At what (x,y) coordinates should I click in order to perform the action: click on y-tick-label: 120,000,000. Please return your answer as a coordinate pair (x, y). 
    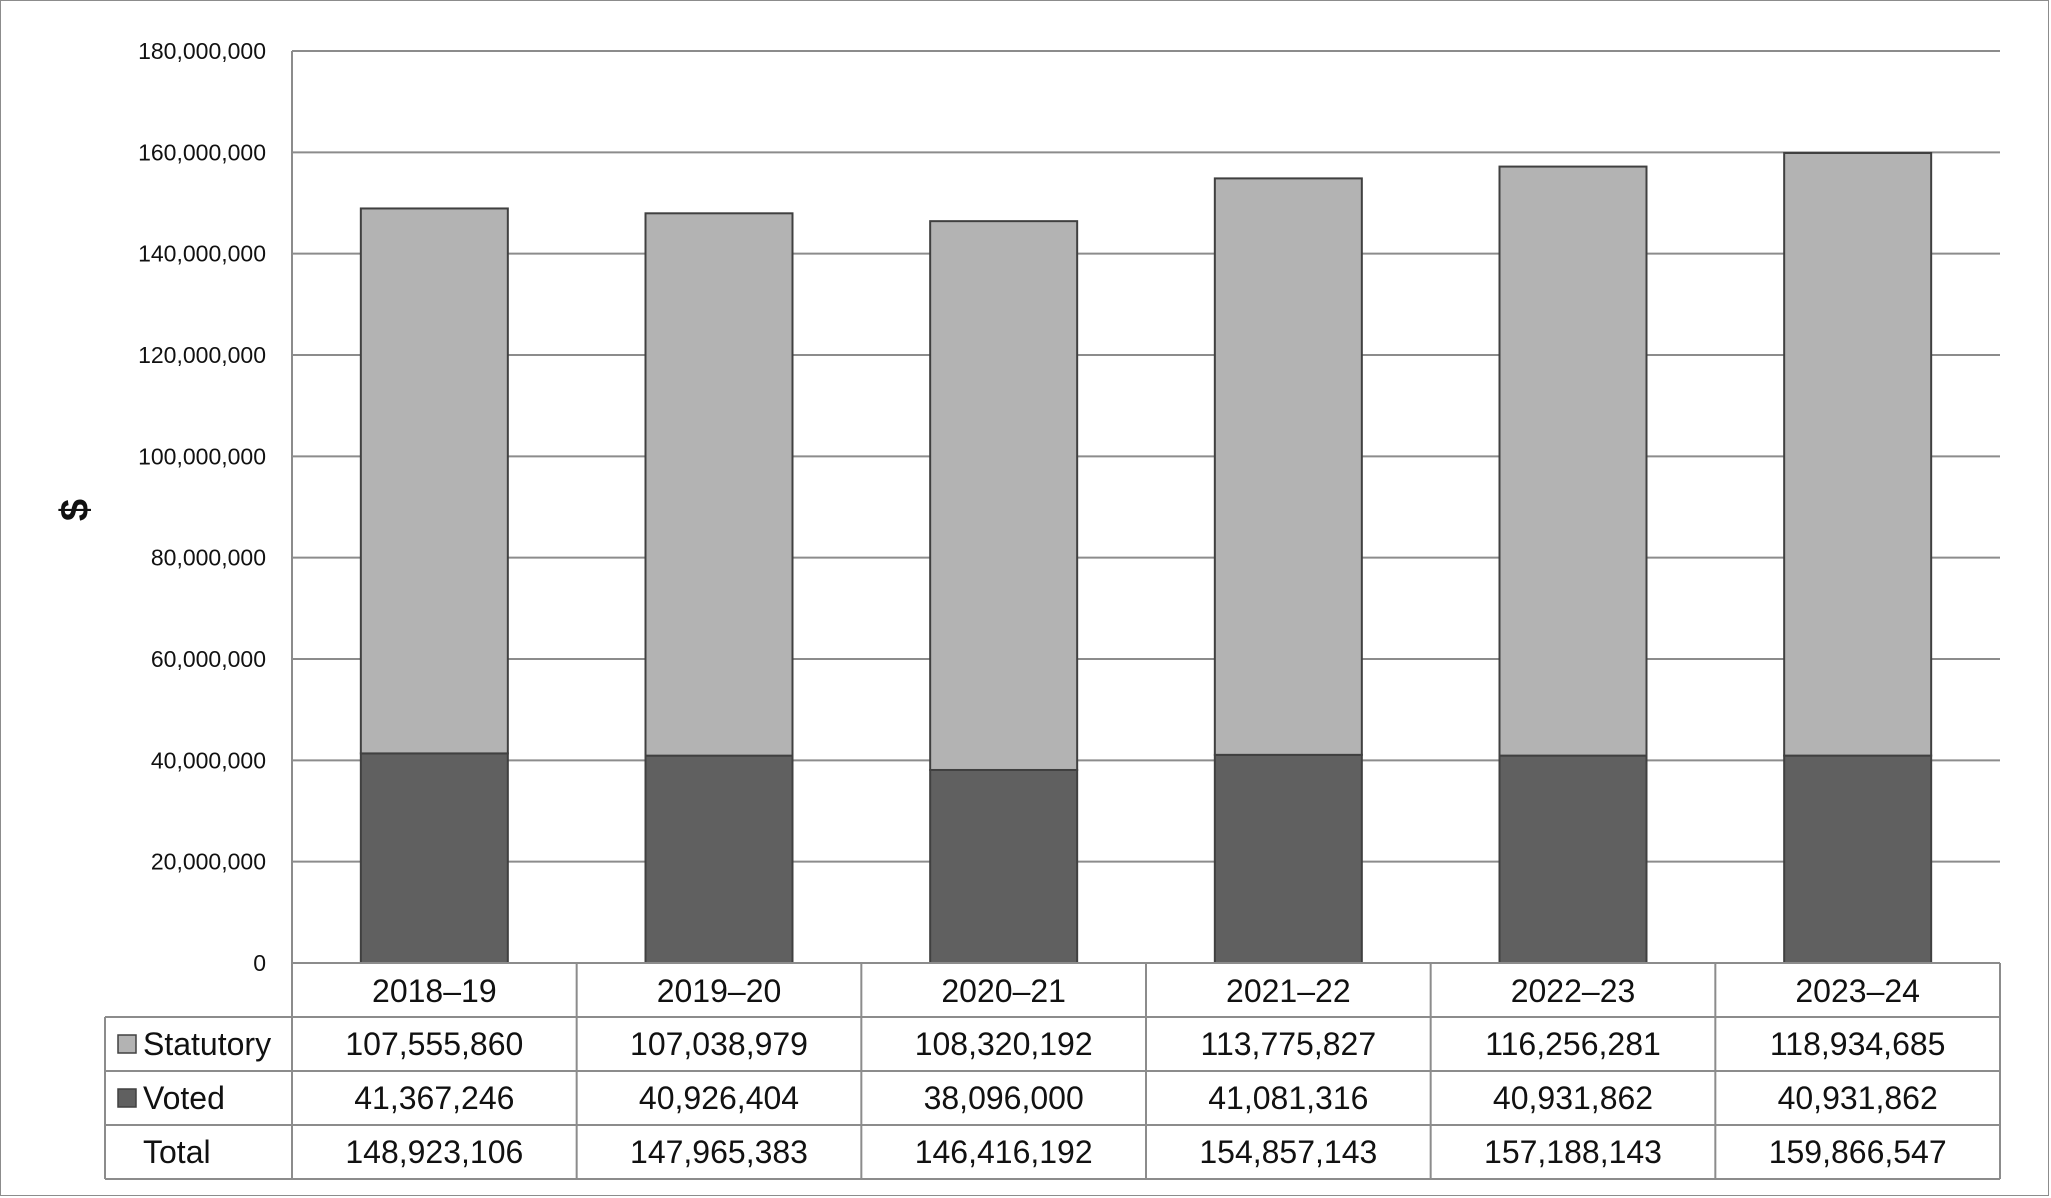
    Looking at the image, I should click on (202, 355).